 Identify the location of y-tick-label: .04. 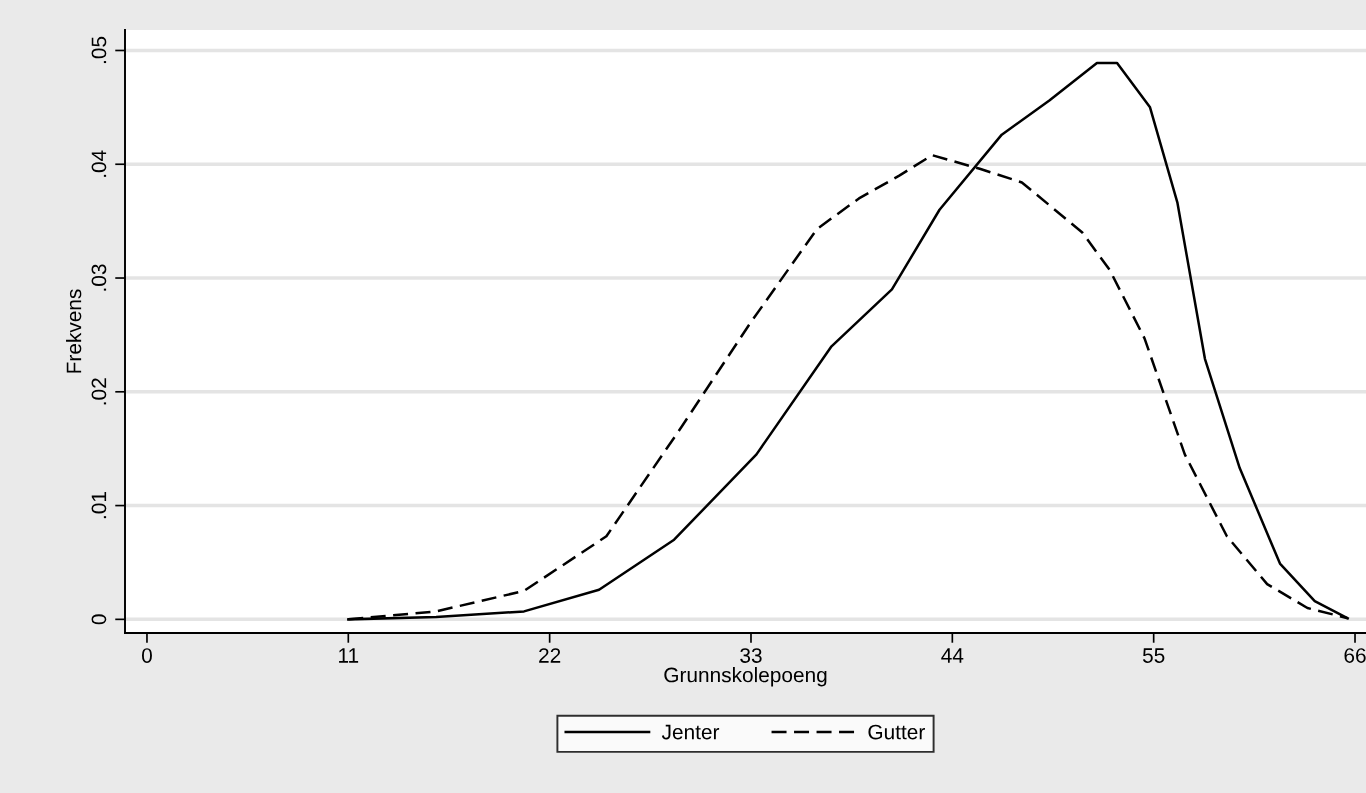
(99, 163).